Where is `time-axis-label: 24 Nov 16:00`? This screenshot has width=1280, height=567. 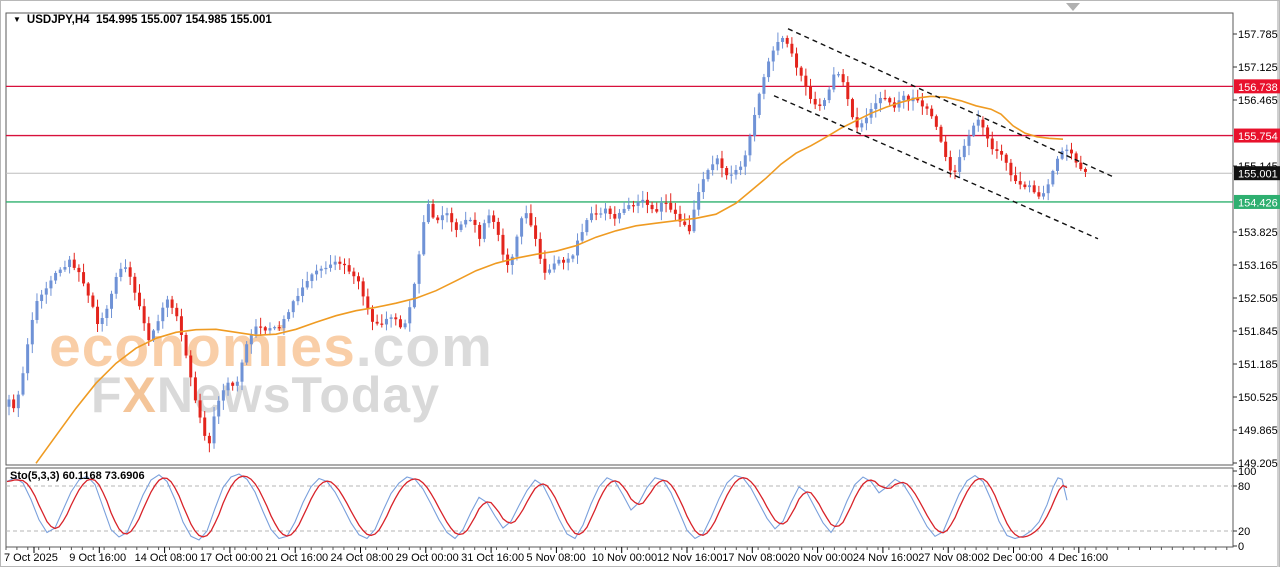
time-axis-label: 24 Nov 16:00 is located at coordinates (885, 558).